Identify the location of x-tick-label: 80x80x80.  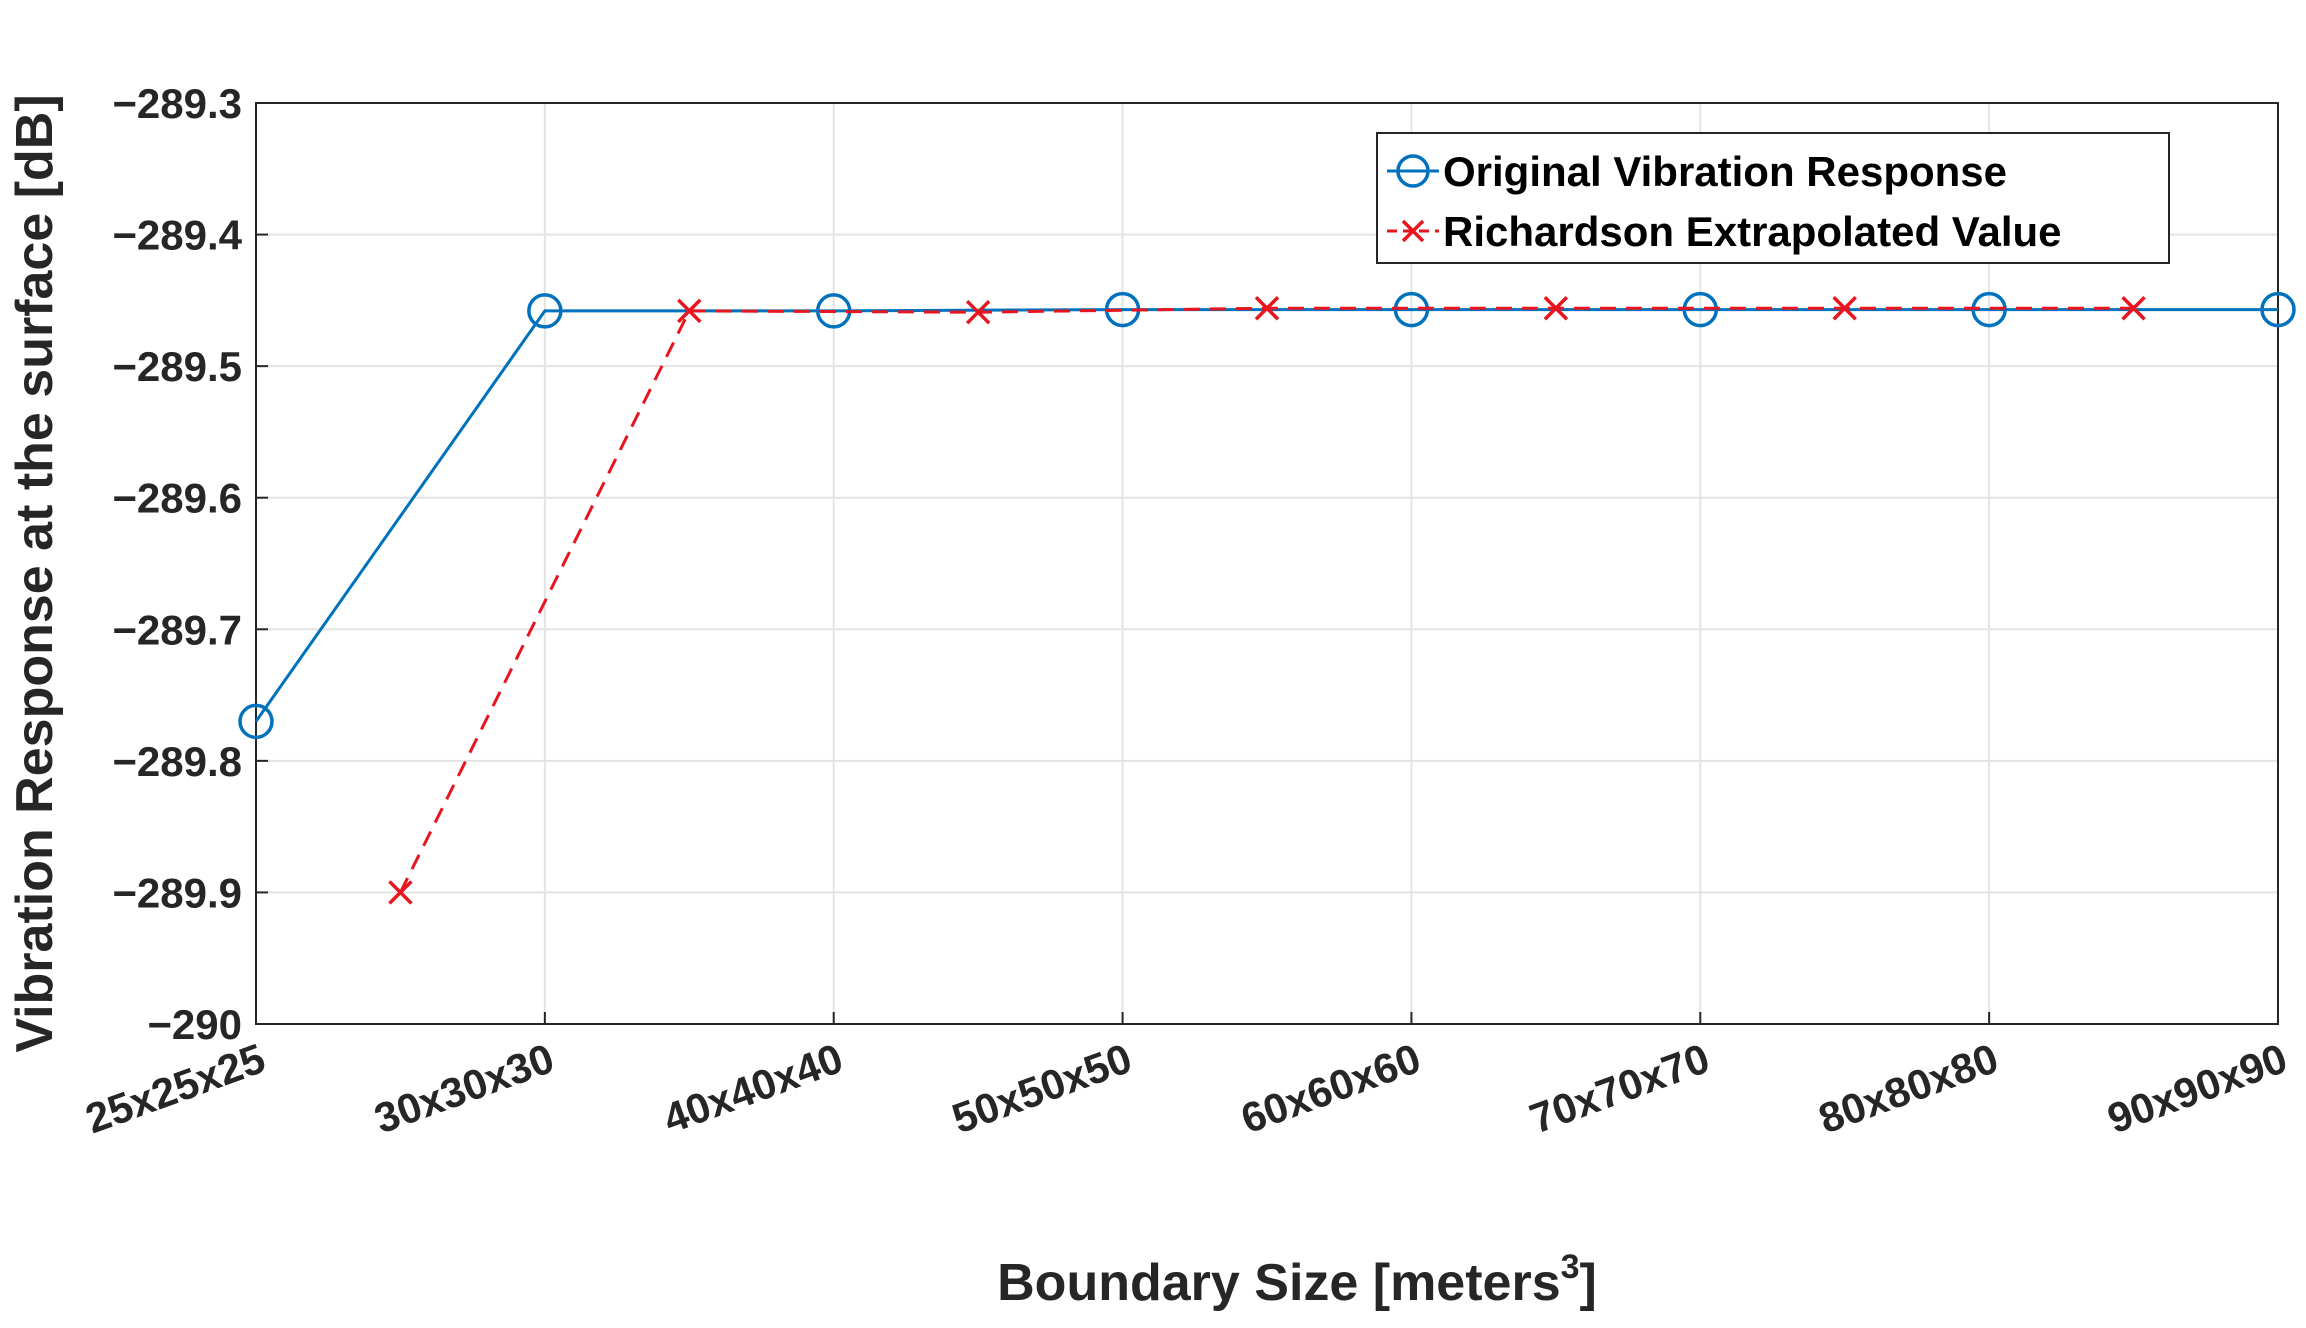
(1909, 1088).